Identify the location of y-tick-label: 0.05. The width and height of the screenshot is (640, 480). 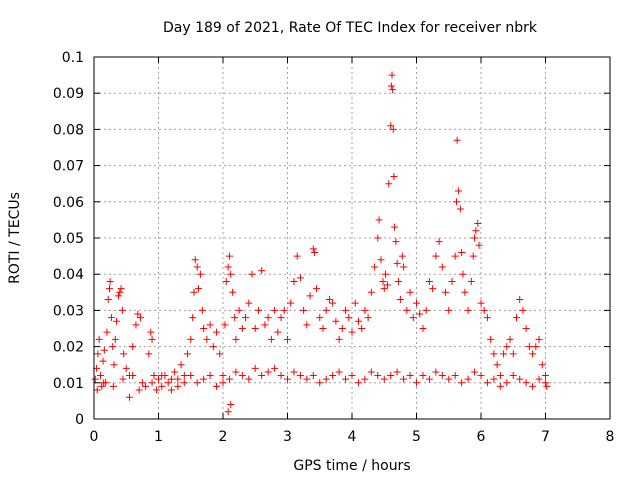
(68, 239).